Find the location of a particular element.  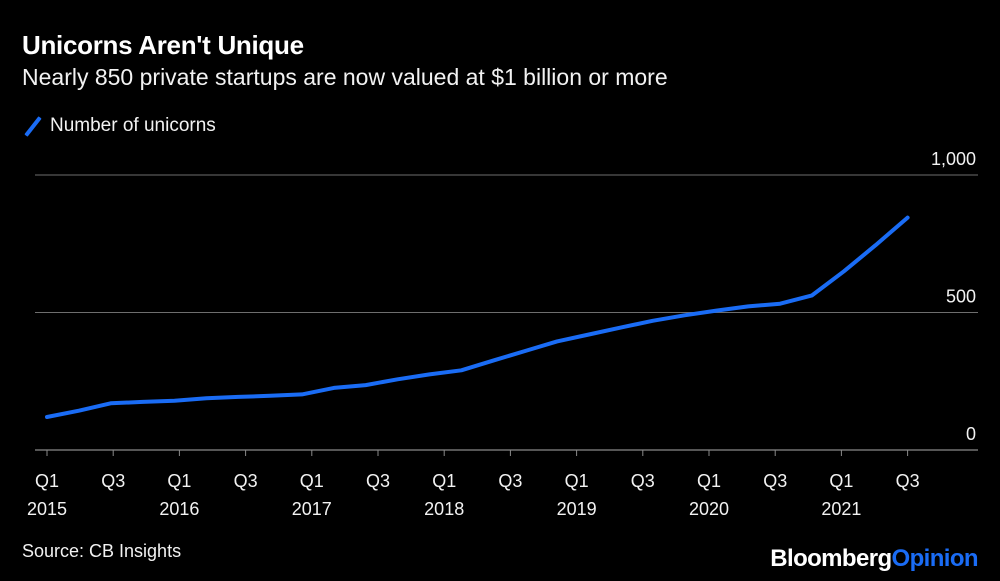

brand-main: Bloomberg is located at coordinates (831, 558).